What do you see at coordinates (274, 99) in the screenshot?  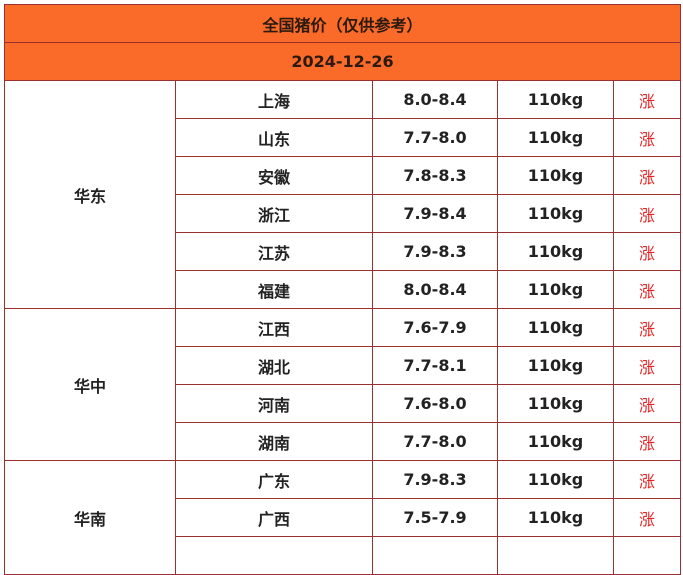 I see `province-cell: 上海` at bounding box center [274, 99].